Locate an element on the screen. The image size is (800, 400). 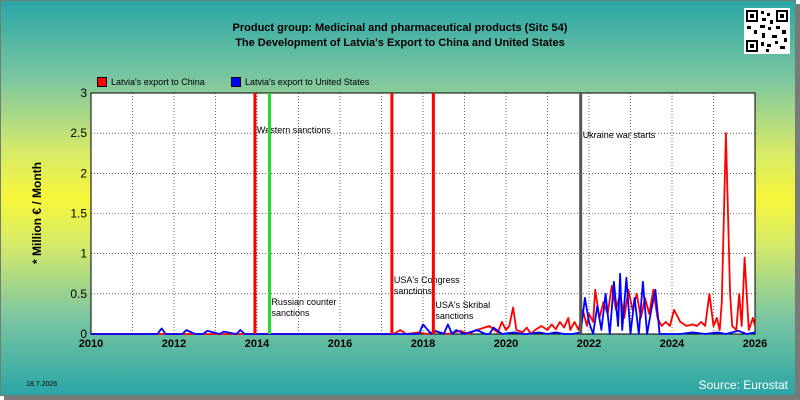
source-label: Source: Eurostat is located at coordinates (743, 385).